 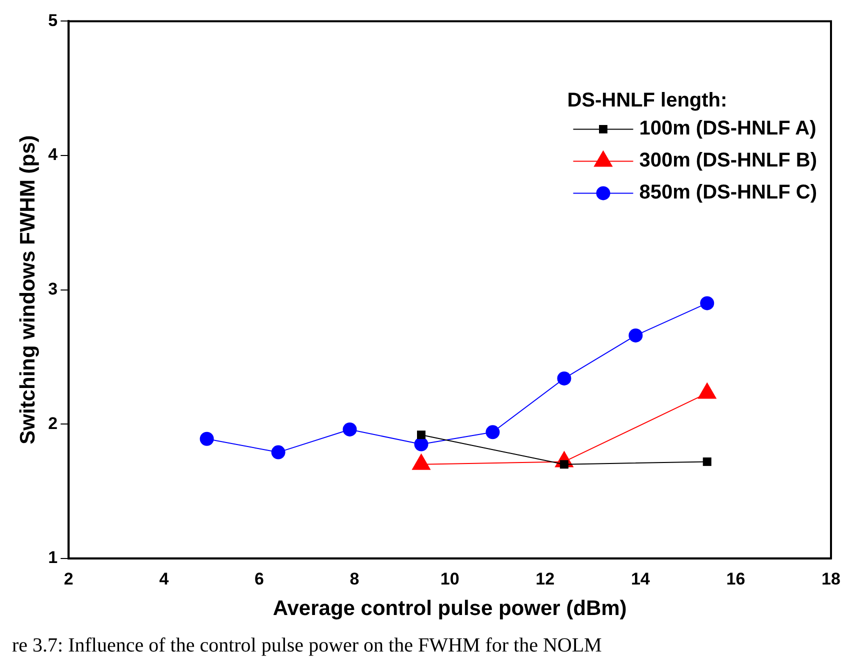 I want to click on x-tick-label: 12, so click(x=545, y=578).